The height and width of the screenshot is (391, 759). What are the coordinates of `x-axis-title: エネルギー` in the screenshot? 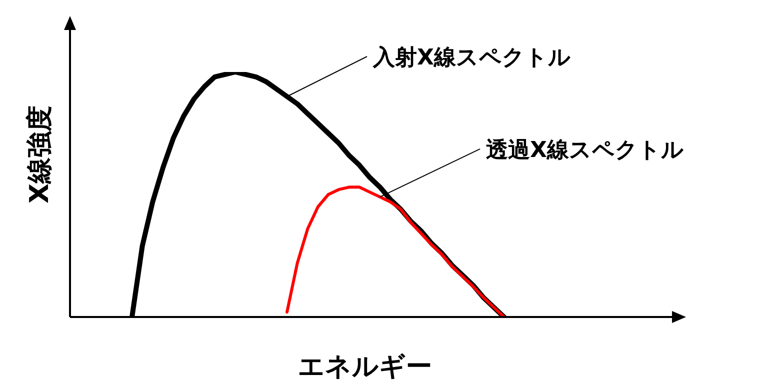 It's located at (365, 367).